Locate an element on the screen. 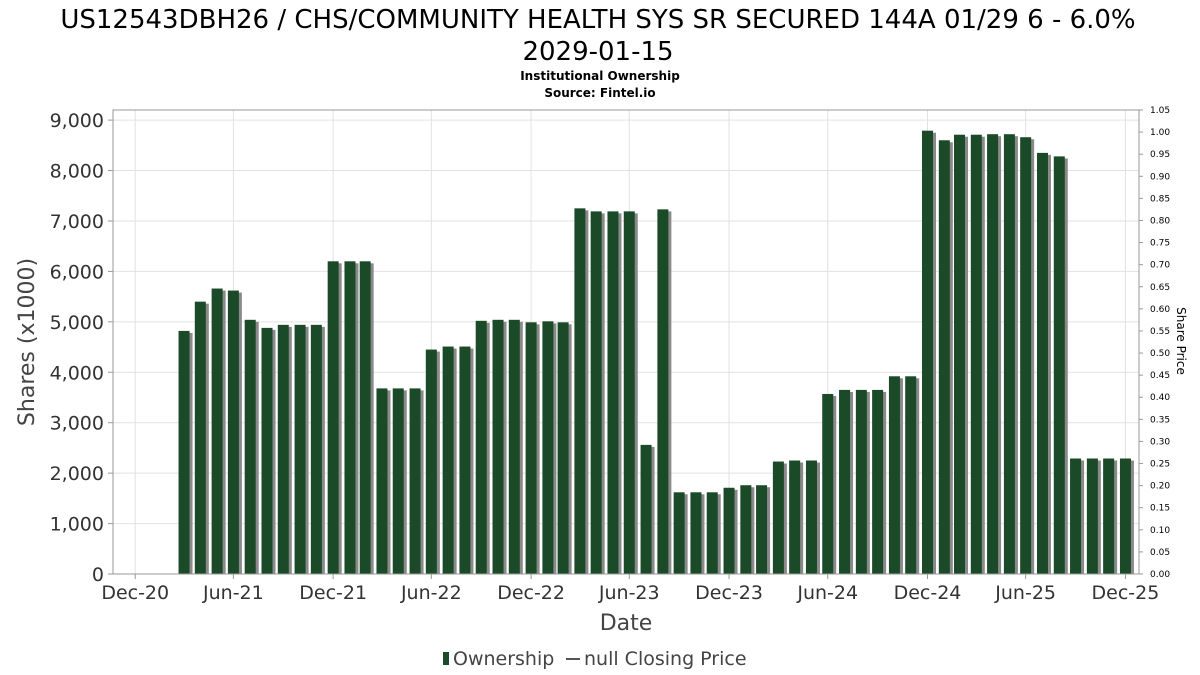 The height and width of the screenshot is (675, 1200). x-tick-label: Dec-25 is located at coordinates (1126, 593).